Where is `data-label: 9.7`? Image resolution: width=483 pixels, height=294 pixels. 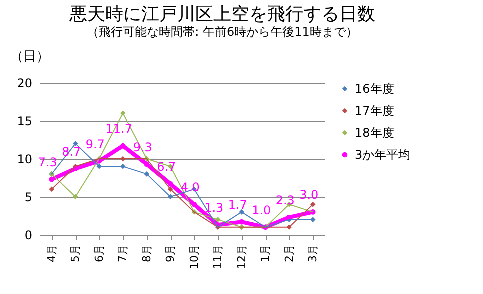 data-label: 9.7 is located at coordinates (95, 144).